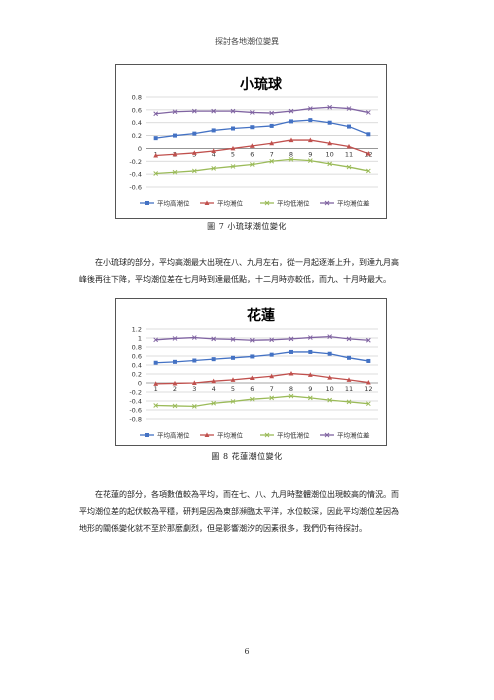 The height and width of the screenshot is (700, 494). I want to click on legend-label: 平均高潮位, so click(173, 435).